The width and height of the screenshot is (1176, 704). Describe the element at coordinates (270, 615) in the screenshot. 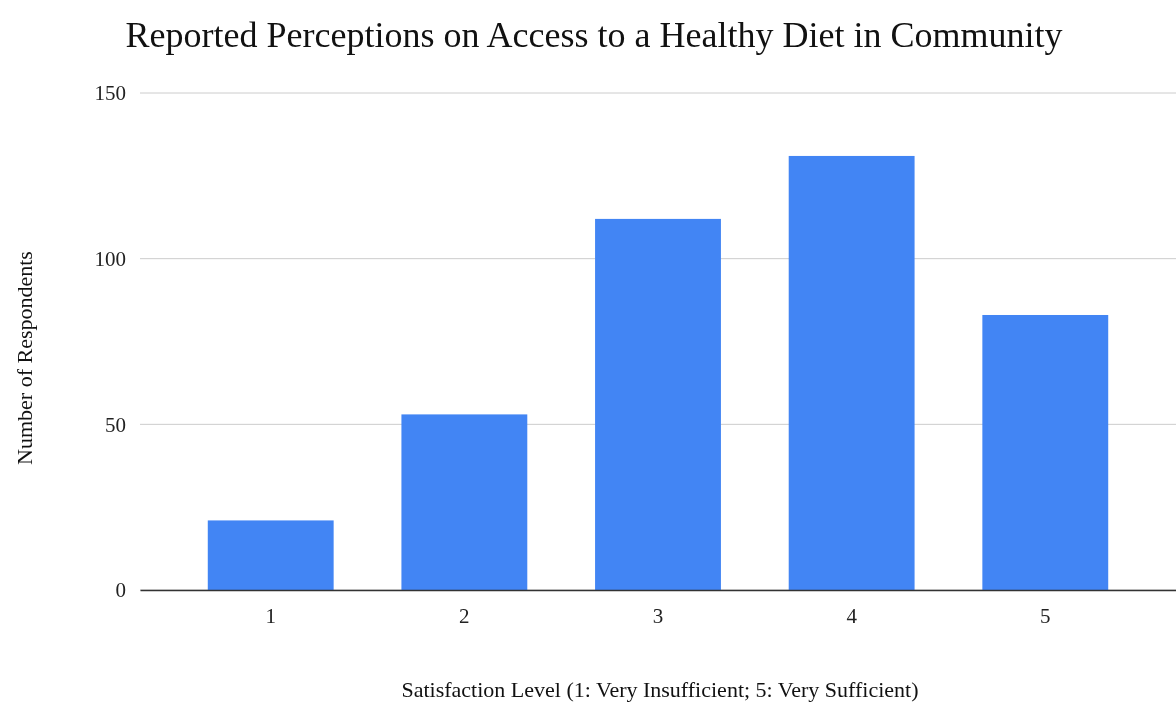

I see `x-tick-label: 1` at that location.